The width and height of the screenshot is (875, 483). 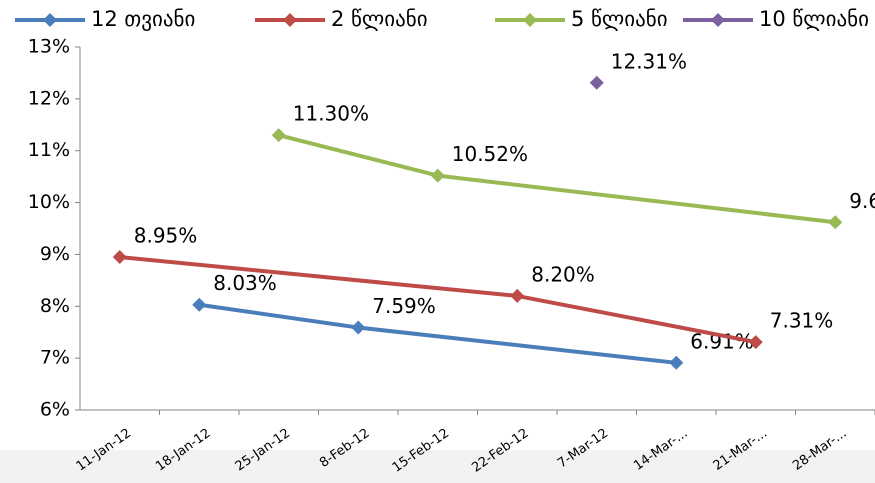 I want to click on data-label: 8.03%, so click(x=245, y=283).